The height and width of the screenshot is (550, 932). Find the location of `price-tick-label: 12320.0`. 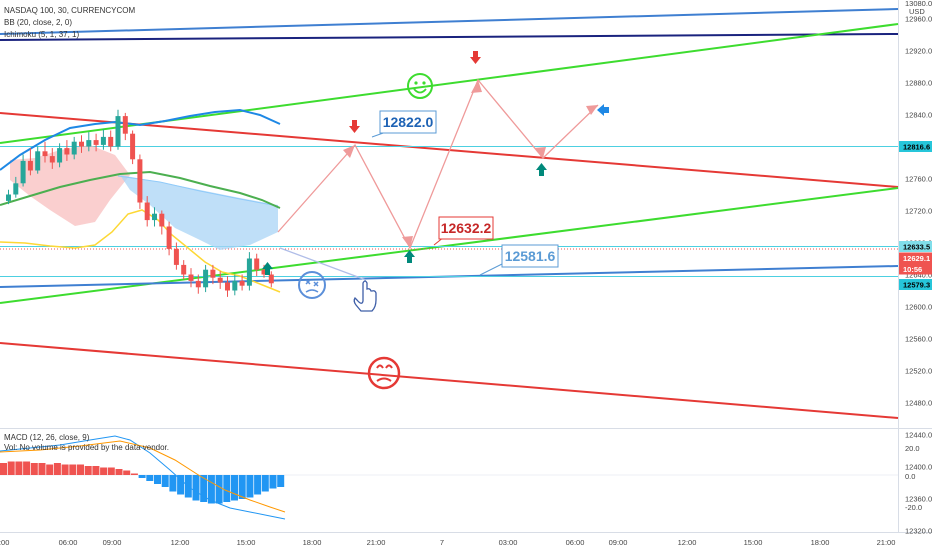

price-tick-label: 12320.0 is located at coordinates (918, 531).